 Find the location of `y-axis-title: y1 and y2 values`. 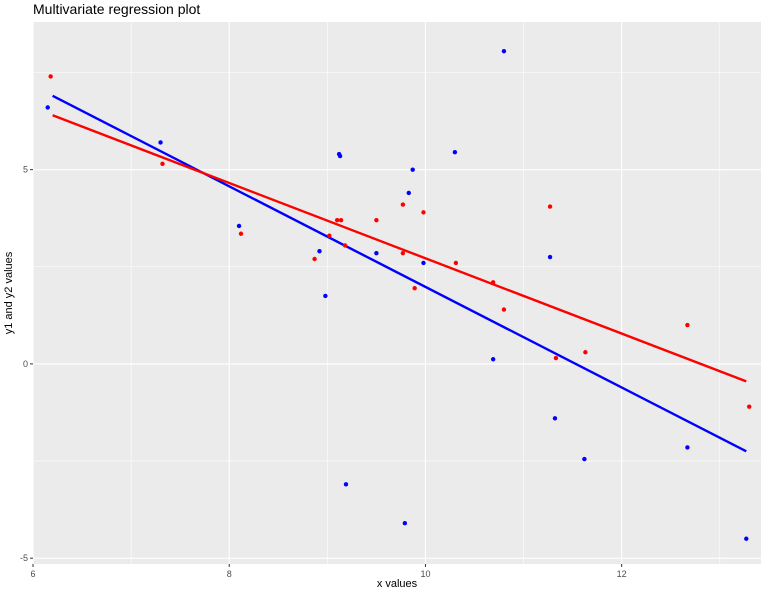

y-axis-title: y1 and y2 values is located at coordinates (9, 292).